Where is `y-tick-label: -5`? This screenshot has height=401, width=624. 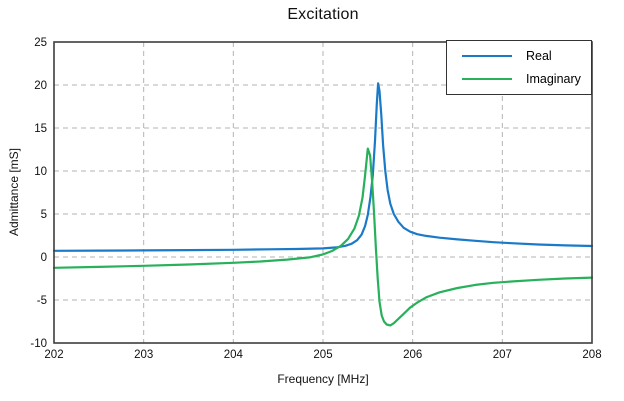
y-tick-label: -5 is located at coordinates (42, 301).